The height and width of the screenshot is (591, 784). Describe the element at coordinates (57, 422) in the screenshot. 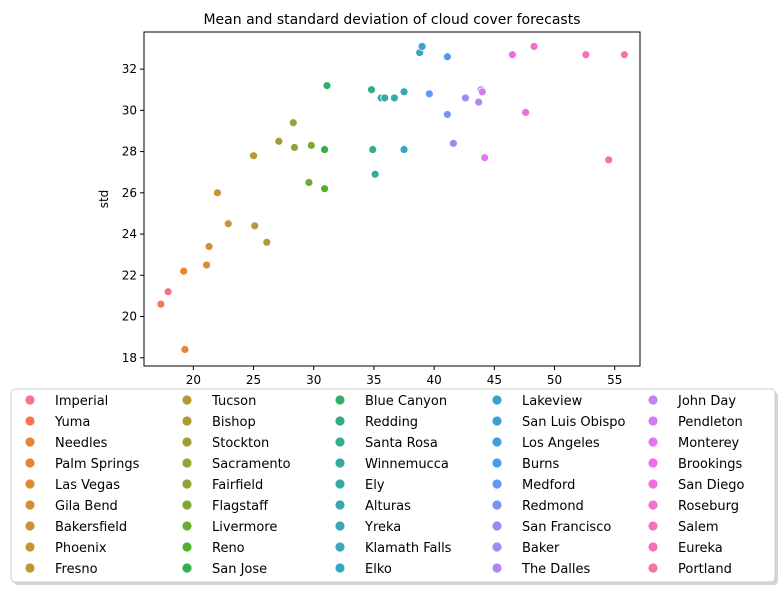

I see `legend-entry: Yuma` at that location.